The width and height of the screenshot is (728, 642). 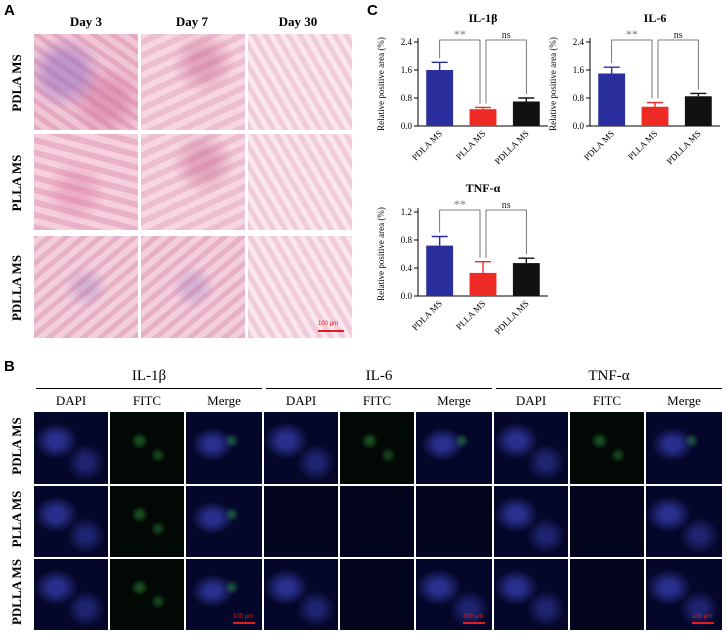 What do you see at coordinates (579, 98) in the screenshot?
I see `chart2-ytick-label-1: 0.8` at bounding box center [579, 98].